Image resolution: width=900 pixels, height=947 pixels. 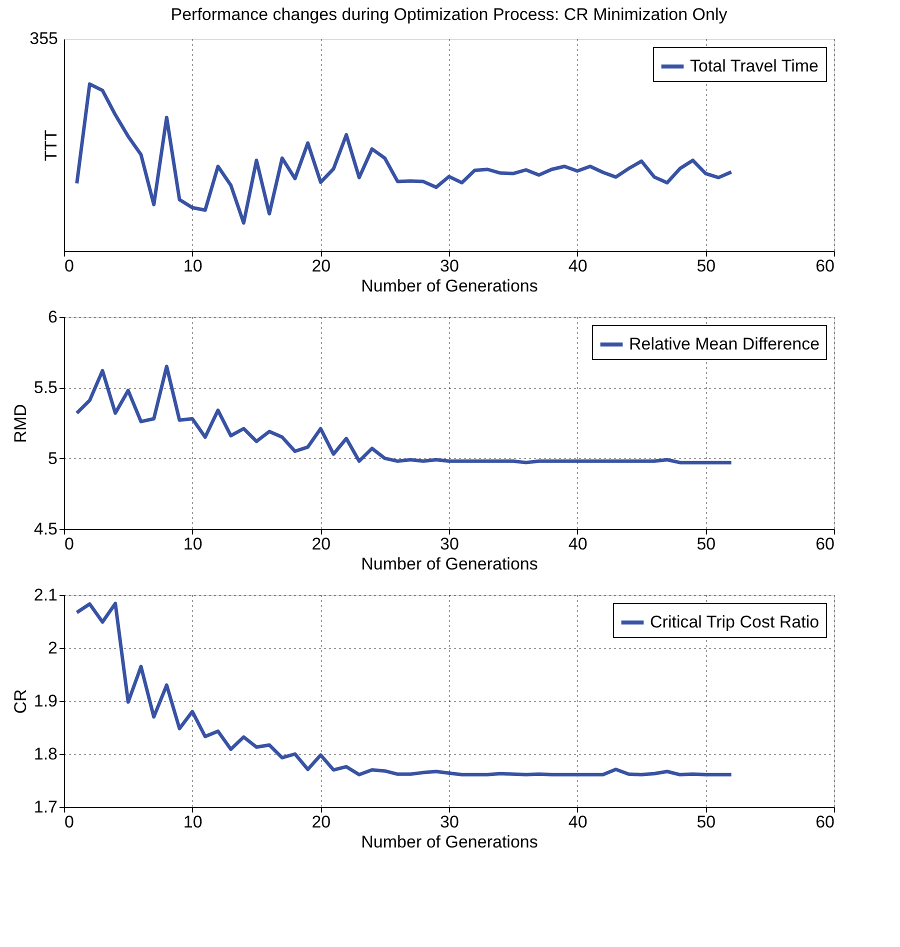 I want to click on legend-label: Critical Trip Cost Ratio, so click(x=735, y=622).